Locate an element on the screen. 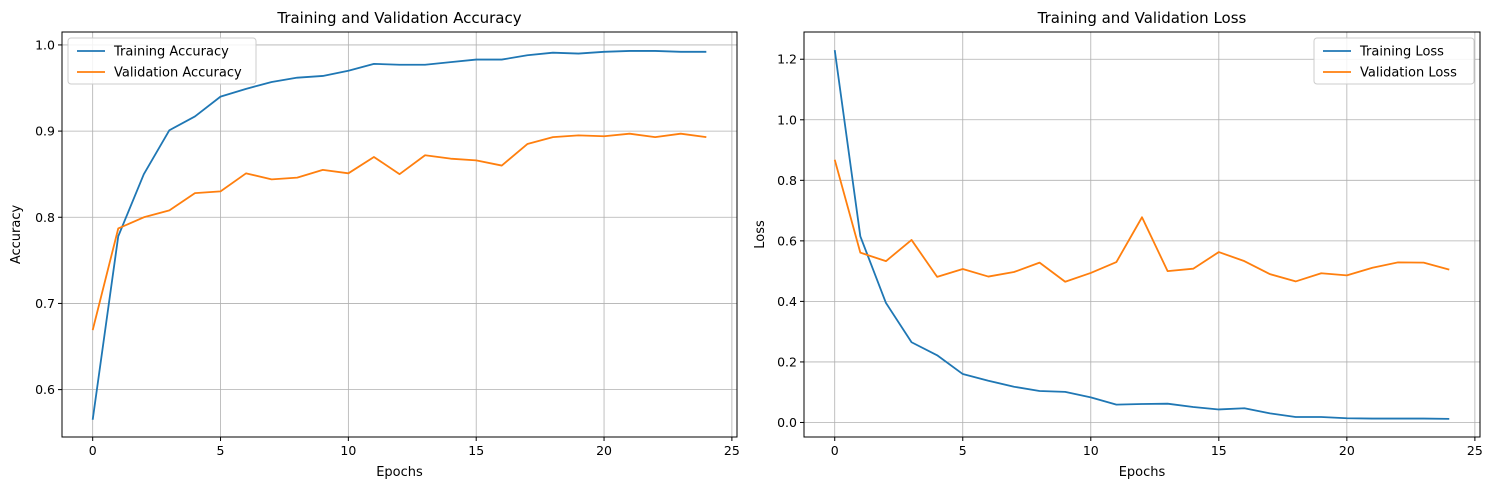  y-axis-label: Loss is located at coordinates (760, 234).